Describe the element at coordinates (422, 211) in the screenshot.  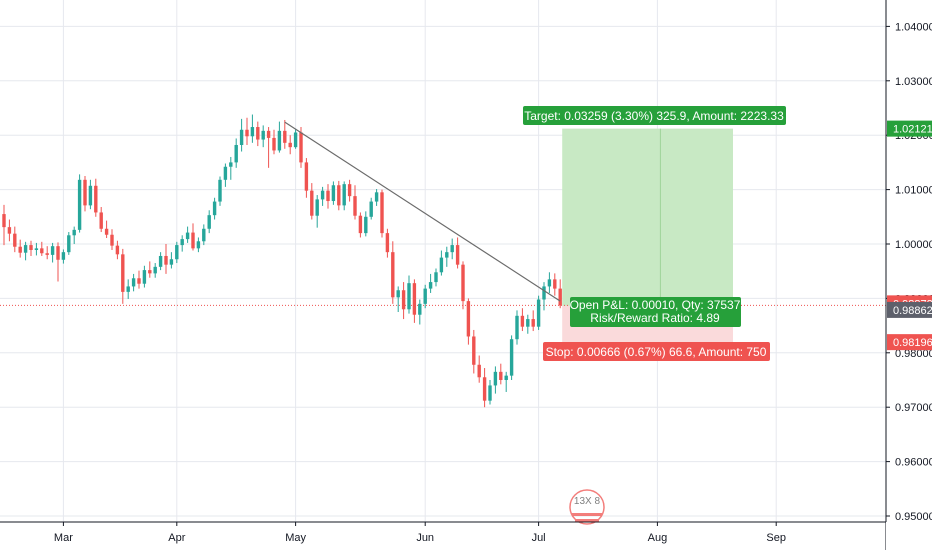
I see `trendline` at that location.